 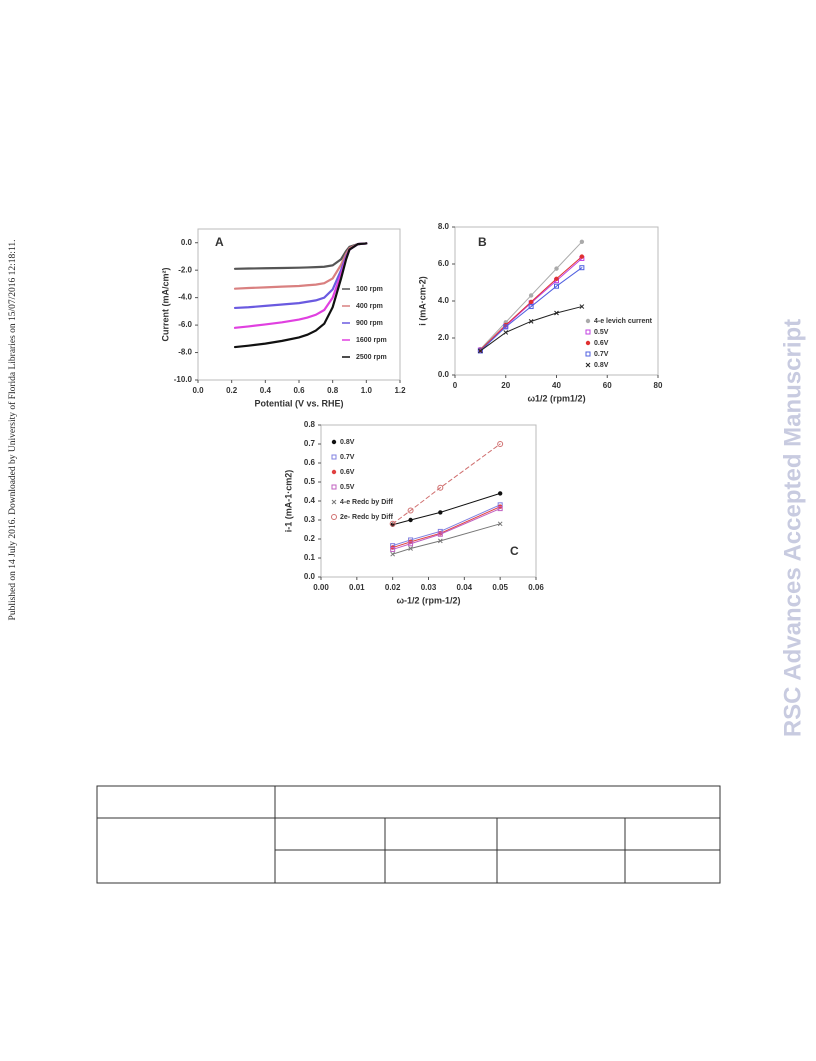 What do you see at coordinates (310, 500) in the screenshot?
I see `y-tick-label: 0.4` at bounding box center [310, 500].